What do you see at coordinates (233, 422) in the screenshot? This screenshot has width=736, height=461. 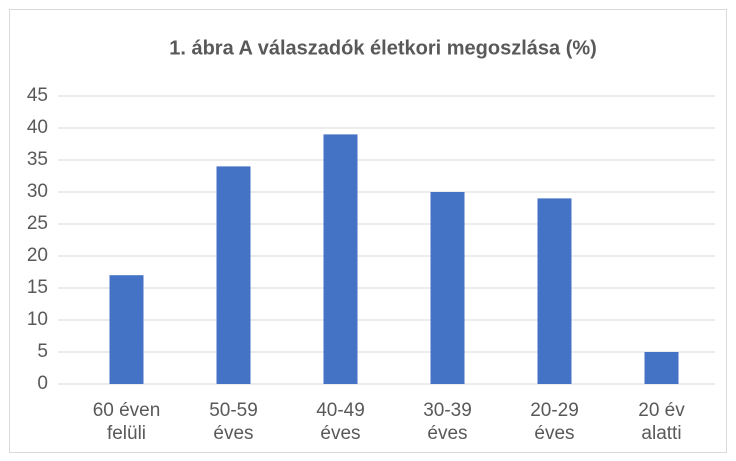 I see `x-tick-label: 50-59 éves` at bounding box center [233, 422].